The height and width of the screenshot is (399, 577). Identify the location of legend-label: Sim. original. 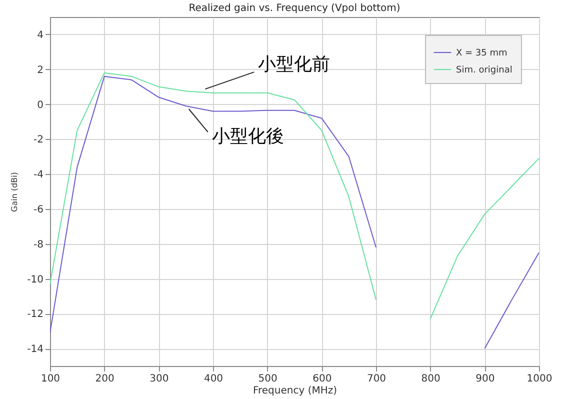
(484, 71).